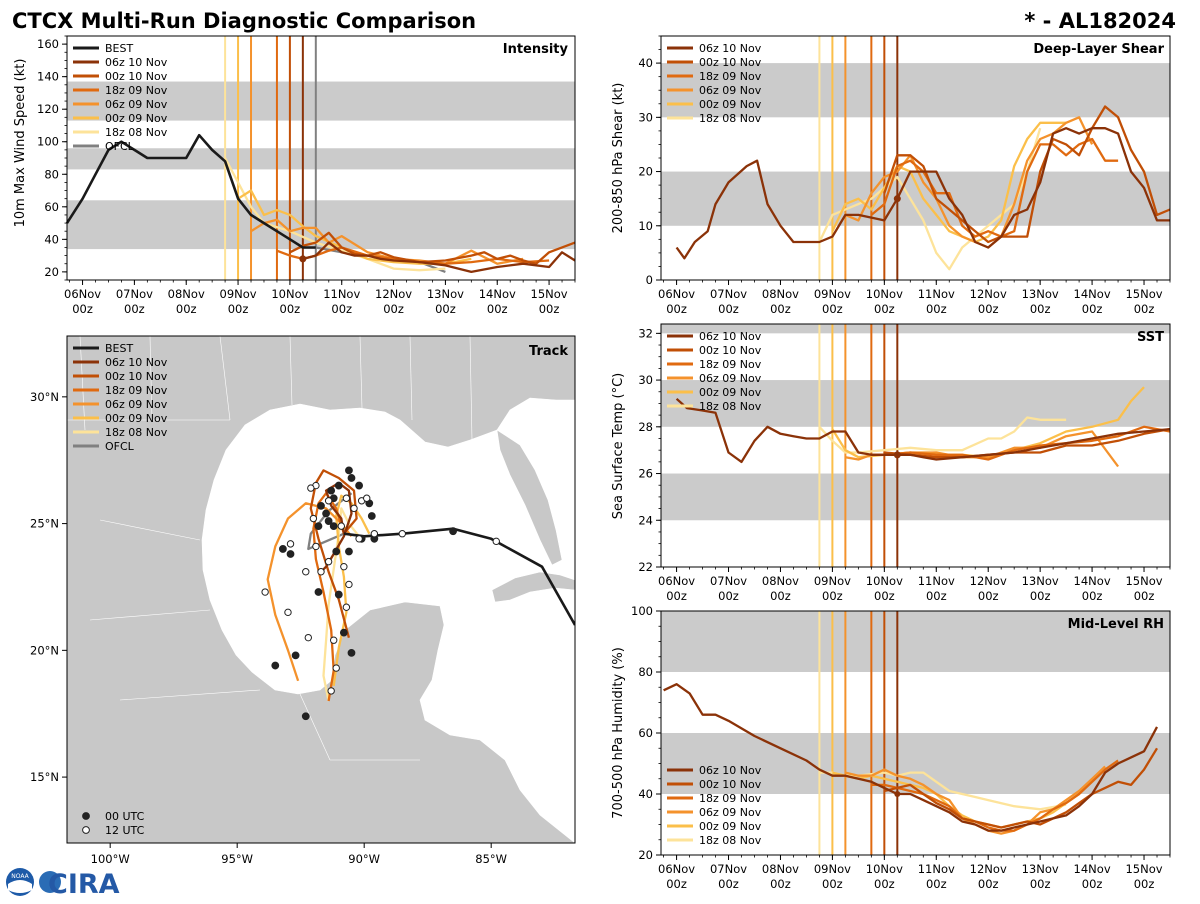 The image size is (1200, 904). Describe the element at coordinates (82, 294) in the screenshot. I see `intensity-xtick-date: 06Nov` at that location.